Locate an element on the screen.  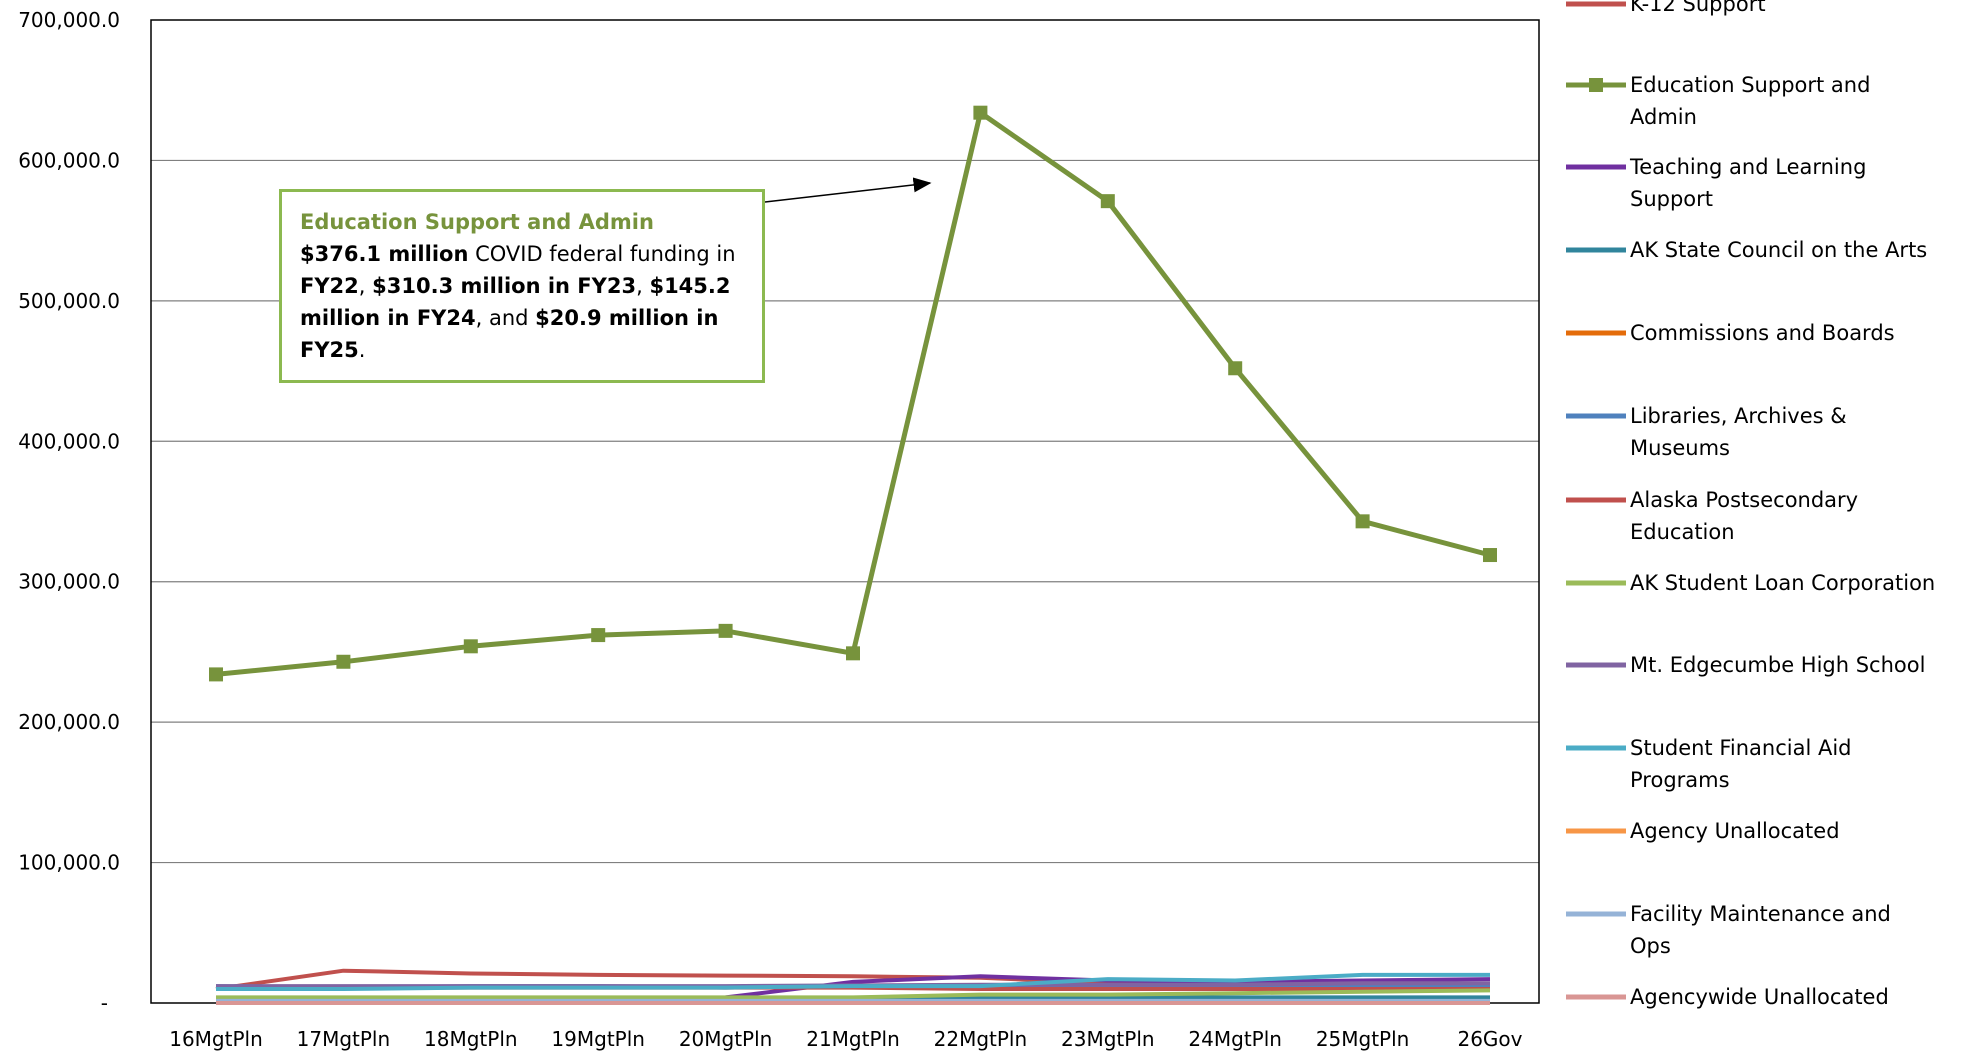
x-tick-label: 23MgtPln is located at coordinates (1108, 1039).